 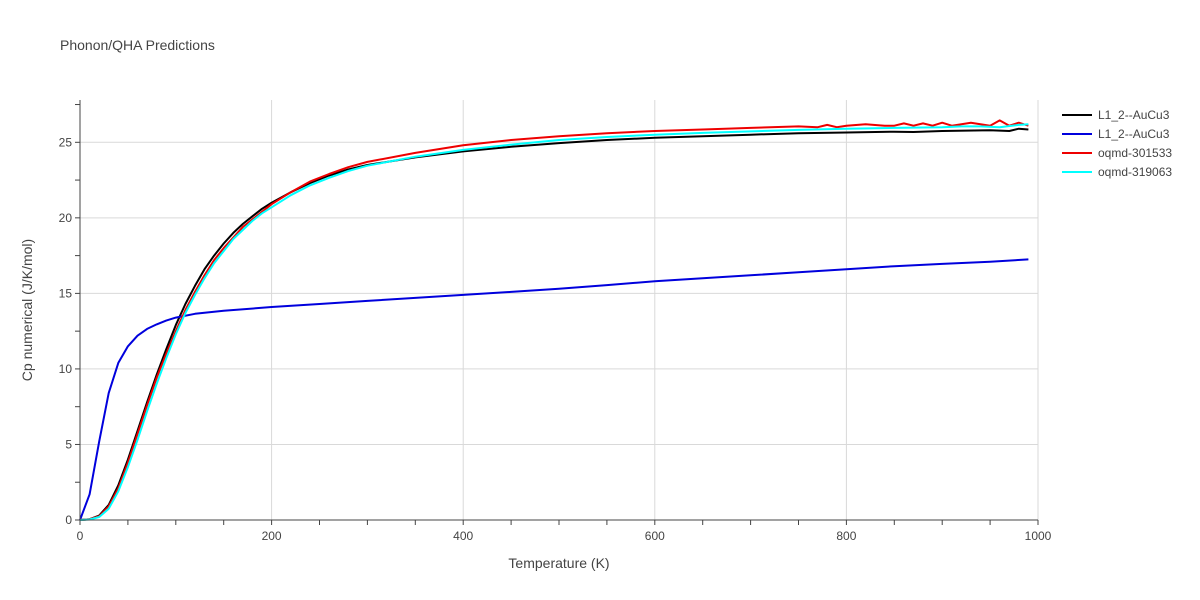 What do you see at coordinates (66, 293) in the screenshot?
I see `y-tick-label: 15` at bounding box center [66, 293].